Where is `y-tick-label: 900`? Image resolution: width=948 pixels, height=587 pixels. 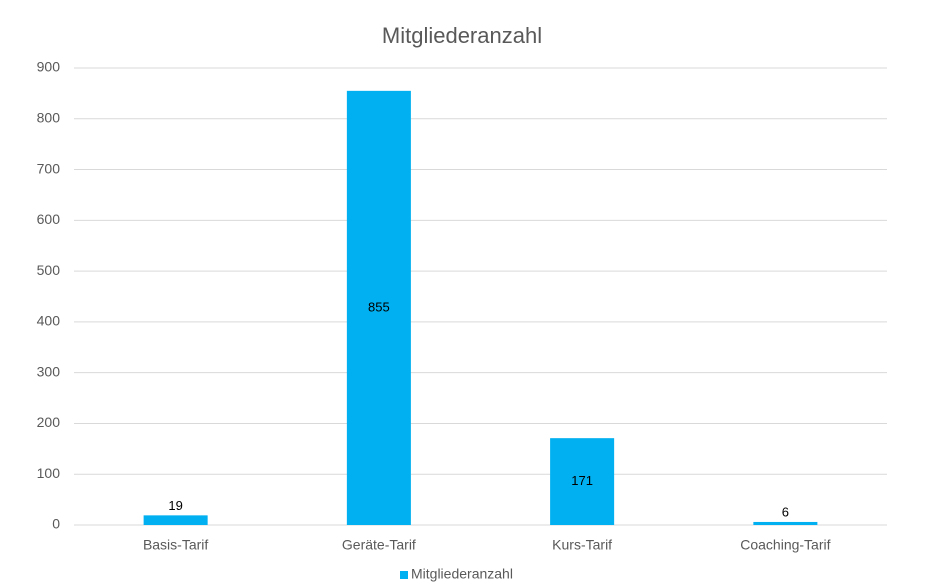
y-tick-label: 900 is located at coordinates (49, 67).